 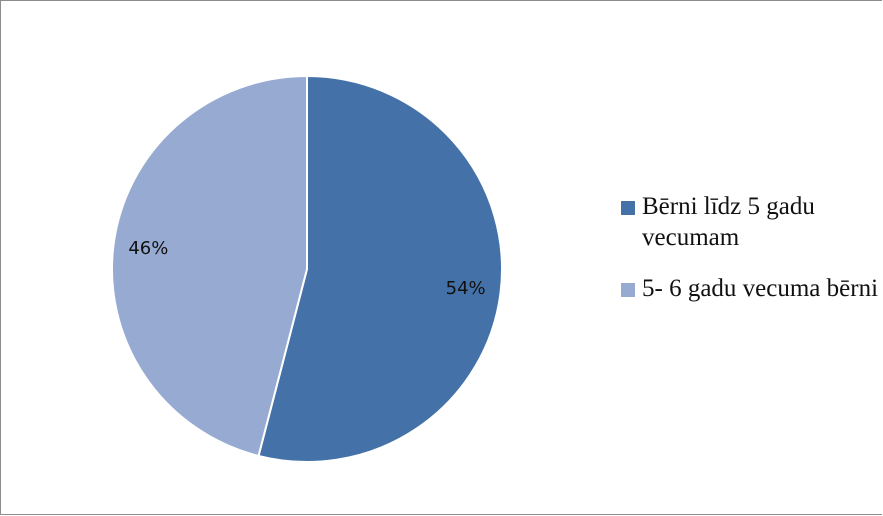 What do you see at coordinates (466, 288) in the screenshot?
I see `data-label-0: 54%` at bounding box center [466, 288].